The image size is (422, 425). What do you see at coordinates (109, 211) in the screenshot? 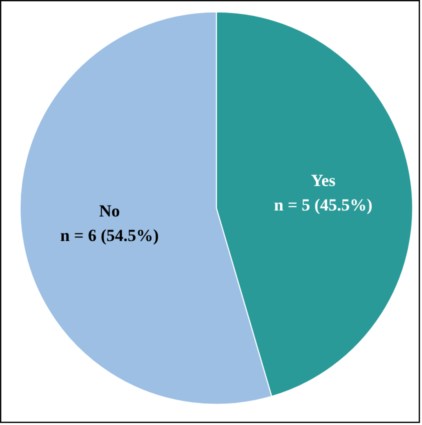
I see `slice-label: No` at bounding box center [109, 211].